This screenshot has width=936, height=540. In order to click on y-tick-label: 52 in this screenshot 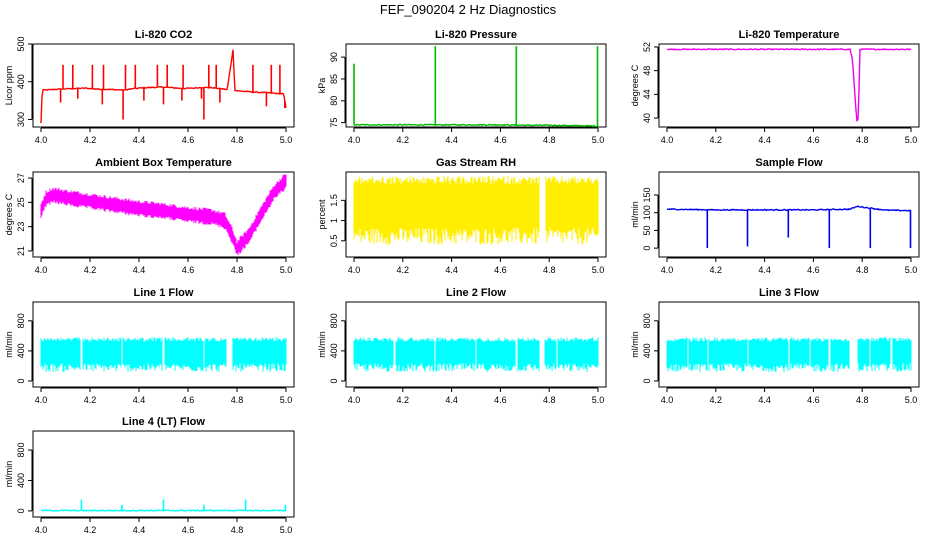, I will do `click(647, 47)`.